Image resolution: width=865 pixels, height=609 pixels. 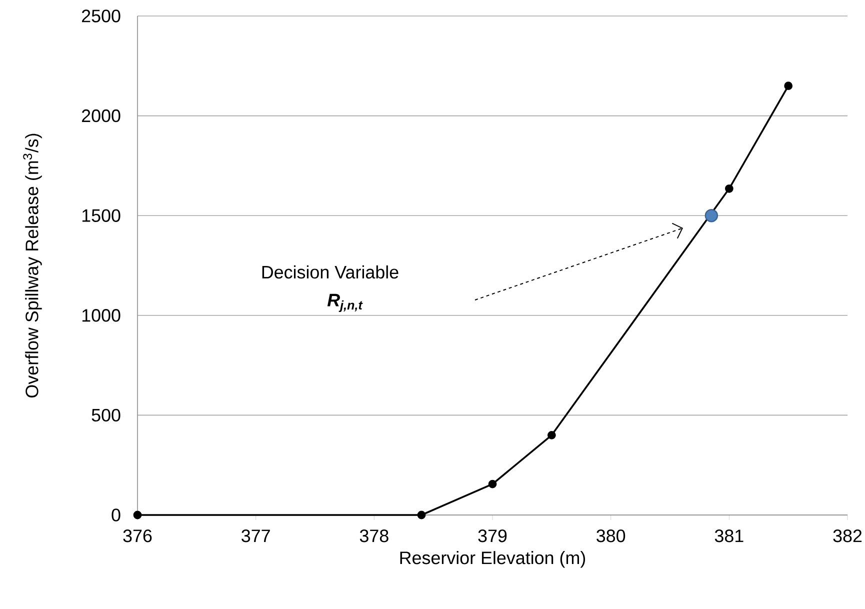 What do you see at coordinates (330, 272) in the screenshot?
I see `annotation: Decision Variable` at bounding box center [330, 272].